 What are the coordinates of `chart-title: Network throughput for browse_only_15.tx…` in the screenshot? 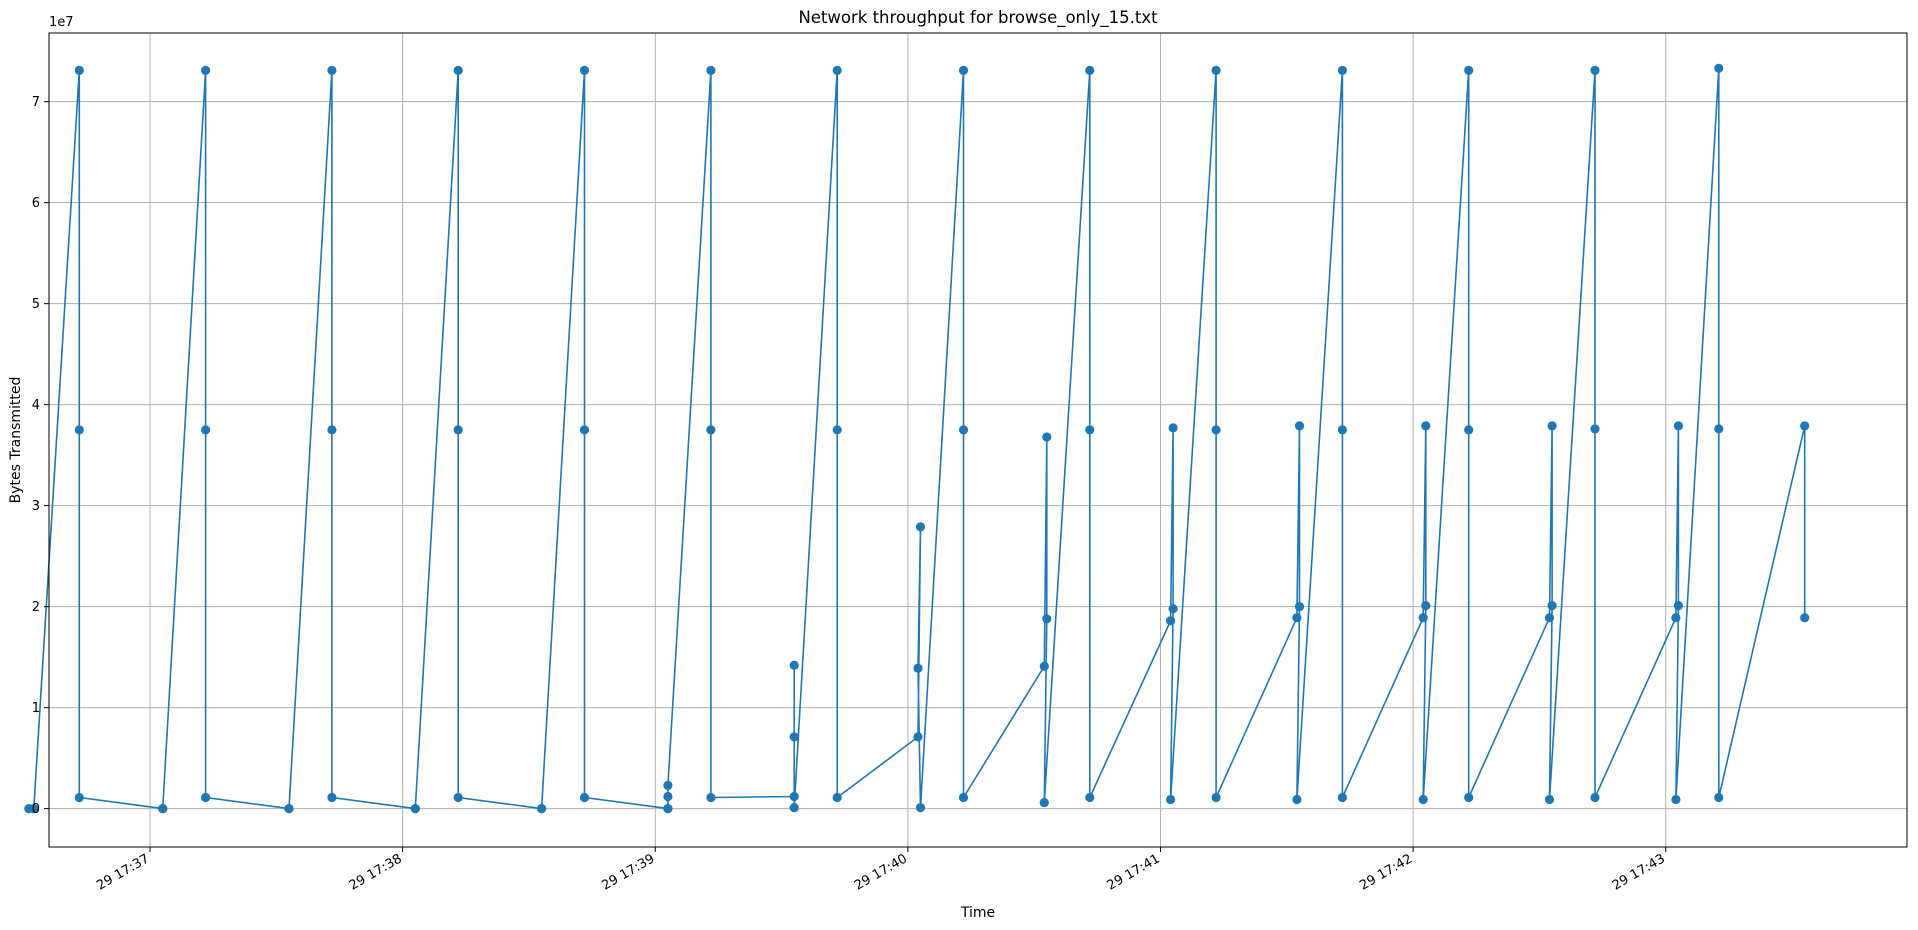 It's located at (978, 18).